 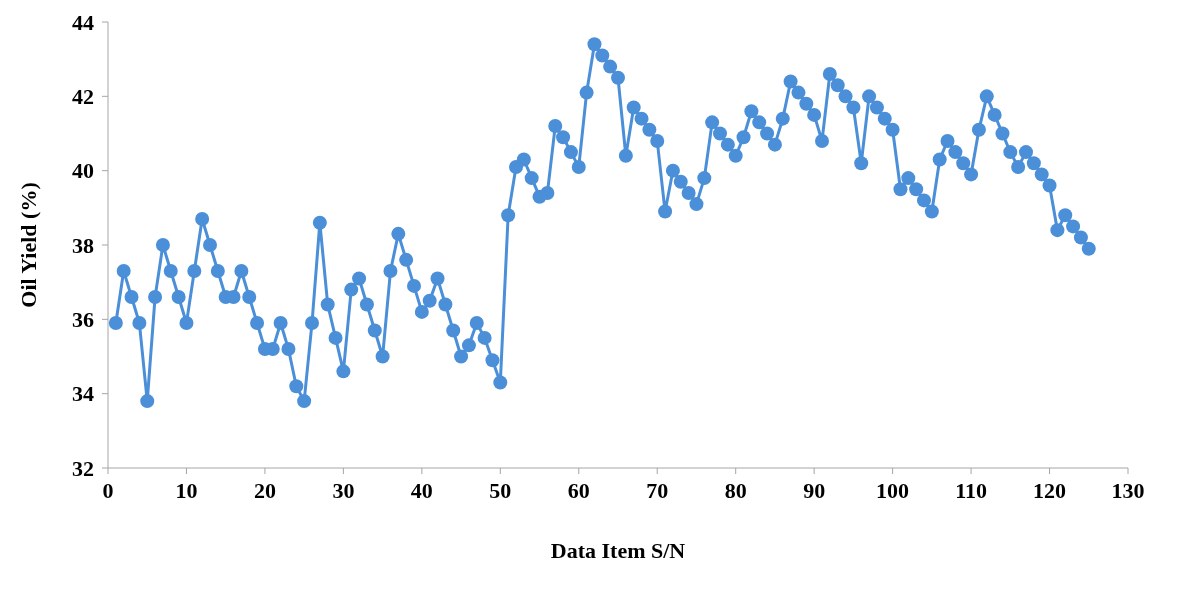 What do you see at coordinates (657, 490) in the screenshot?
I see `x-tick-label: 70` at bounding box center [657, 490].